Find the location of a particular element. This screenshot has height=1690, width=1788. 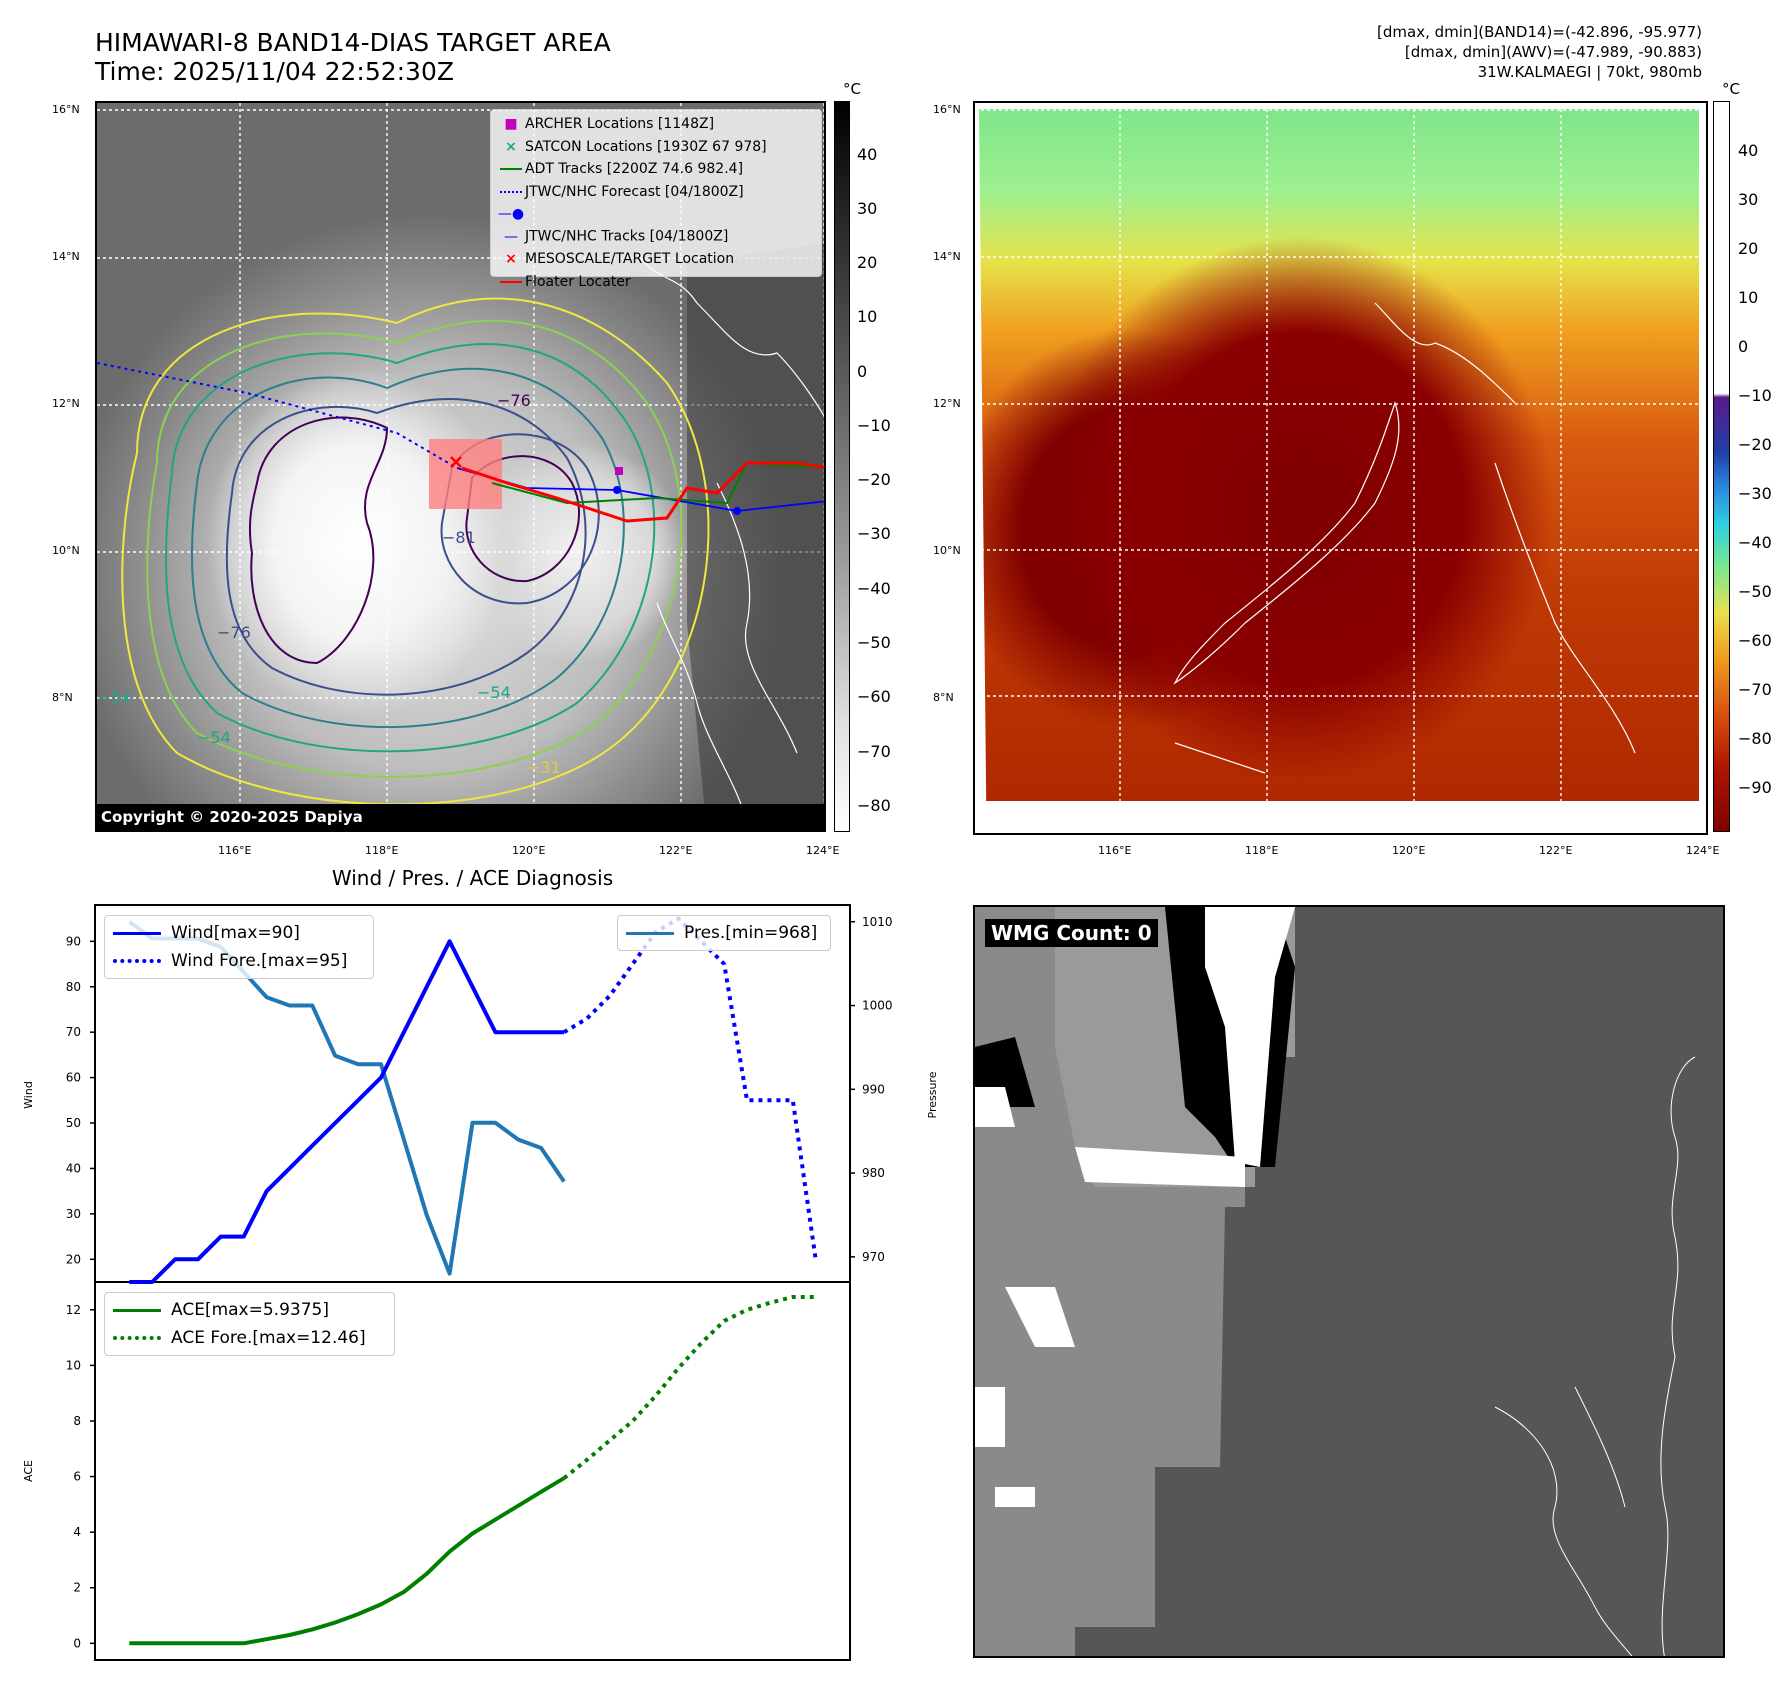

legend-item-jtwc-forecast: JTWC/NHC Forecast [04/1800Z] is located at coordinates (656, 192).